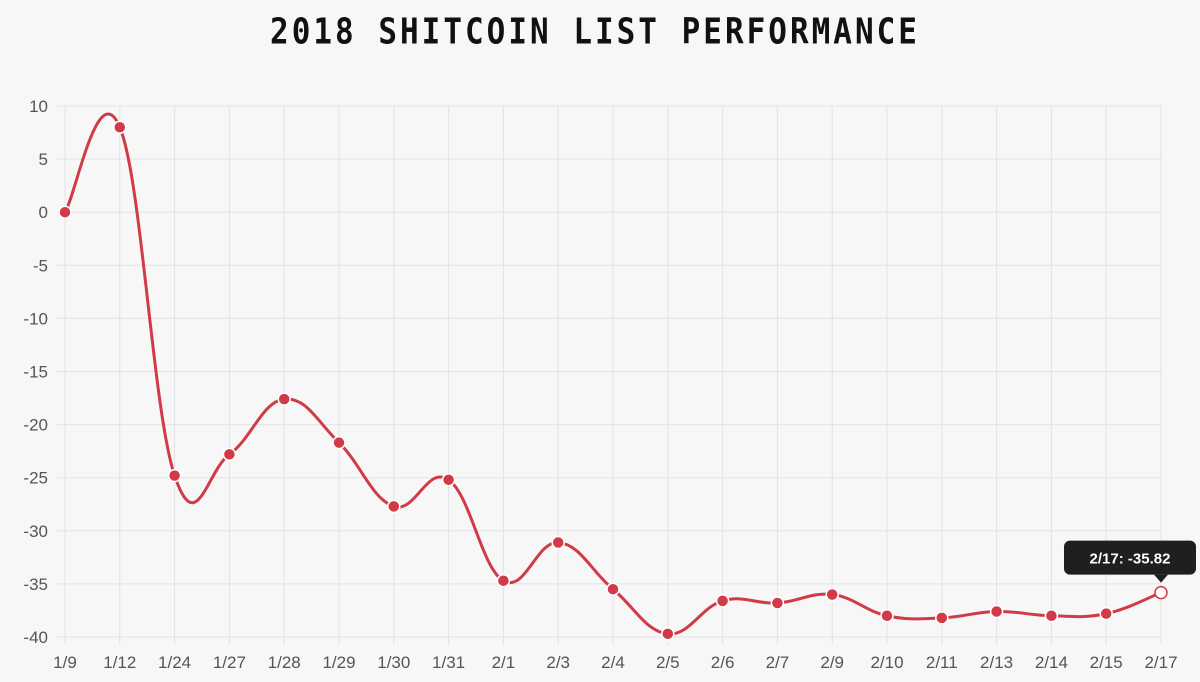  I want to click on y-tick-label: 5, so click(43, 159).